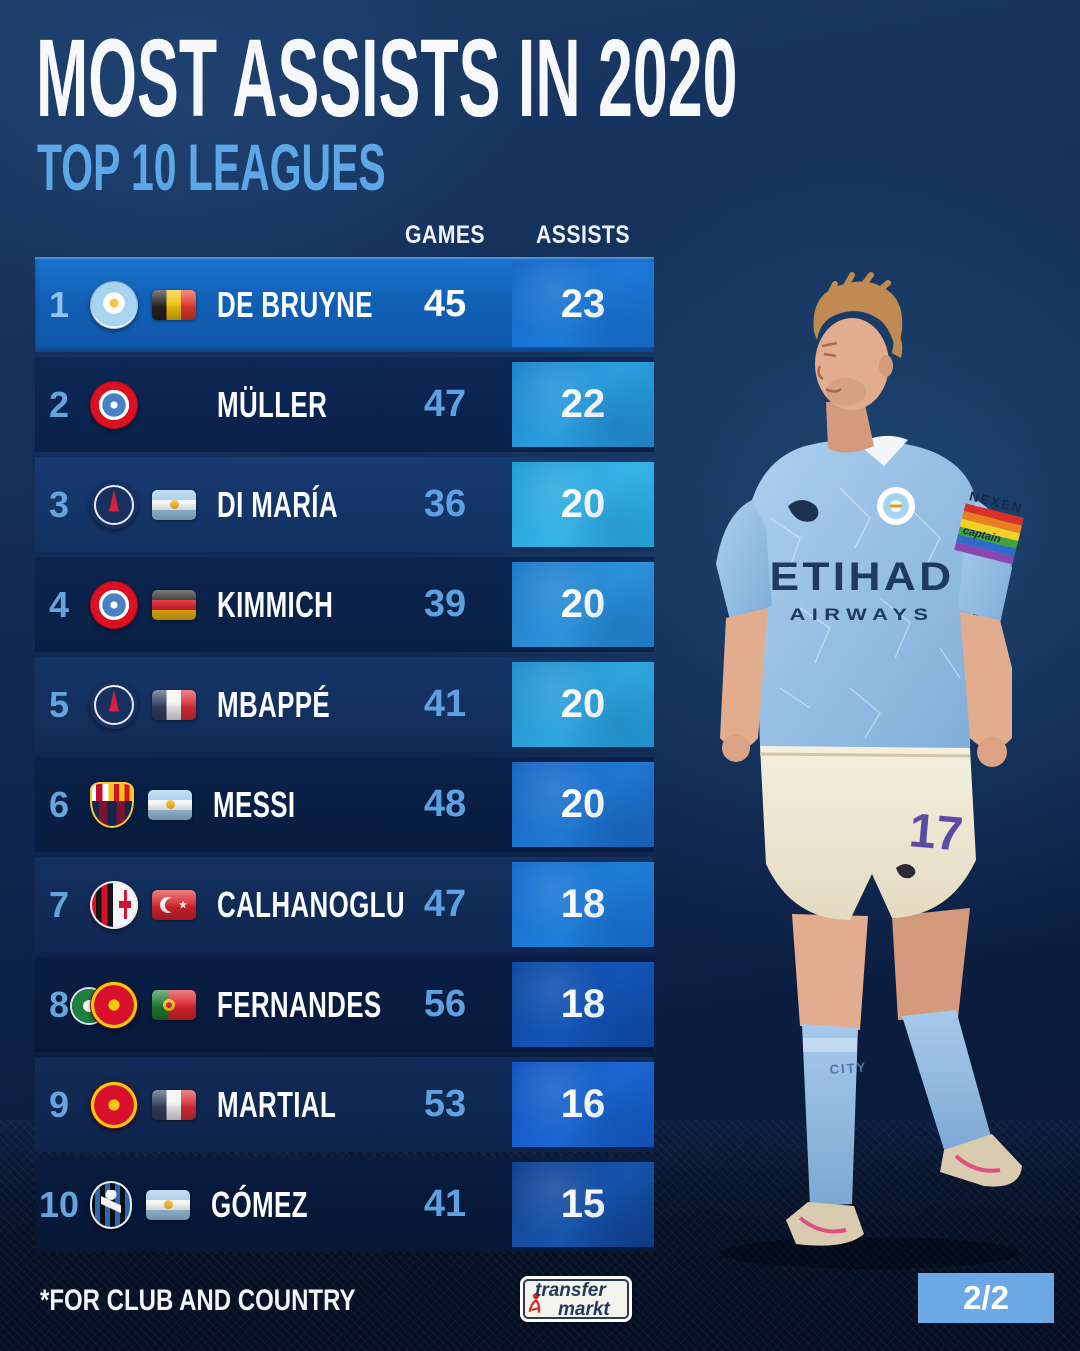 Image resolution: width=1080 pixels, height=1351 pixels. Describe the element at coordinates (59, 904) in the screenshot. I see `rank-value: 7` at that location.